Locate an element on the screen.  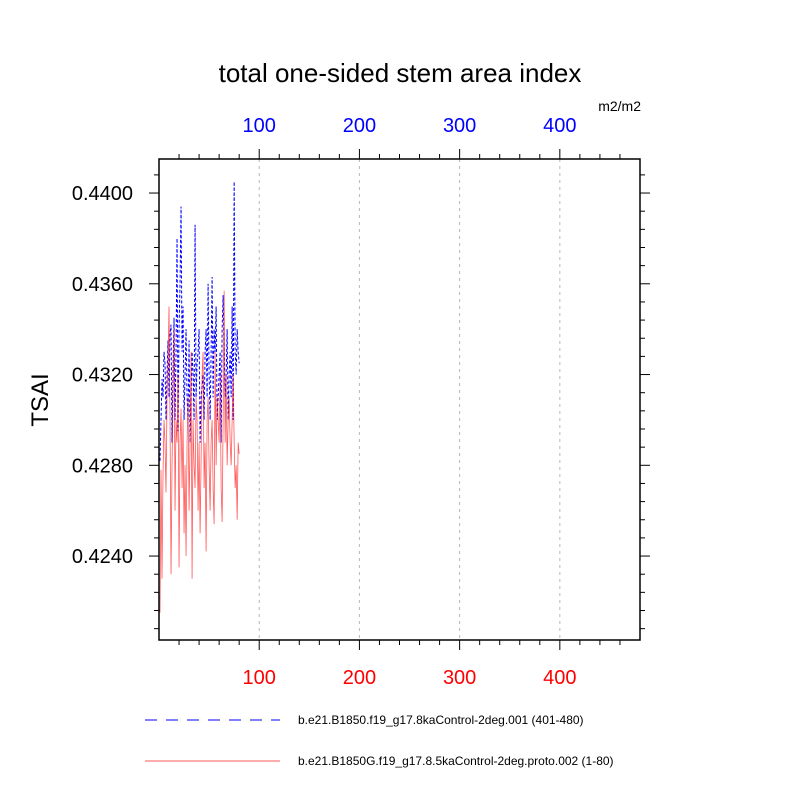
x-tick-label-bottom: 100 is located at coordinates (259, 678).